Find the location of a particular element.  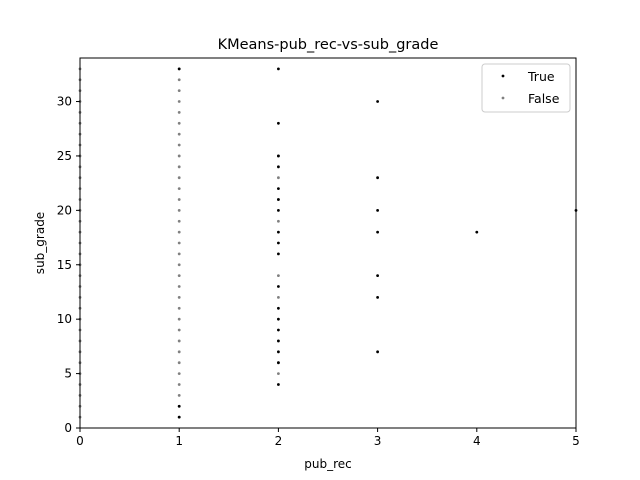

y-tick-label: 0 is located at coordinates (68, 428).